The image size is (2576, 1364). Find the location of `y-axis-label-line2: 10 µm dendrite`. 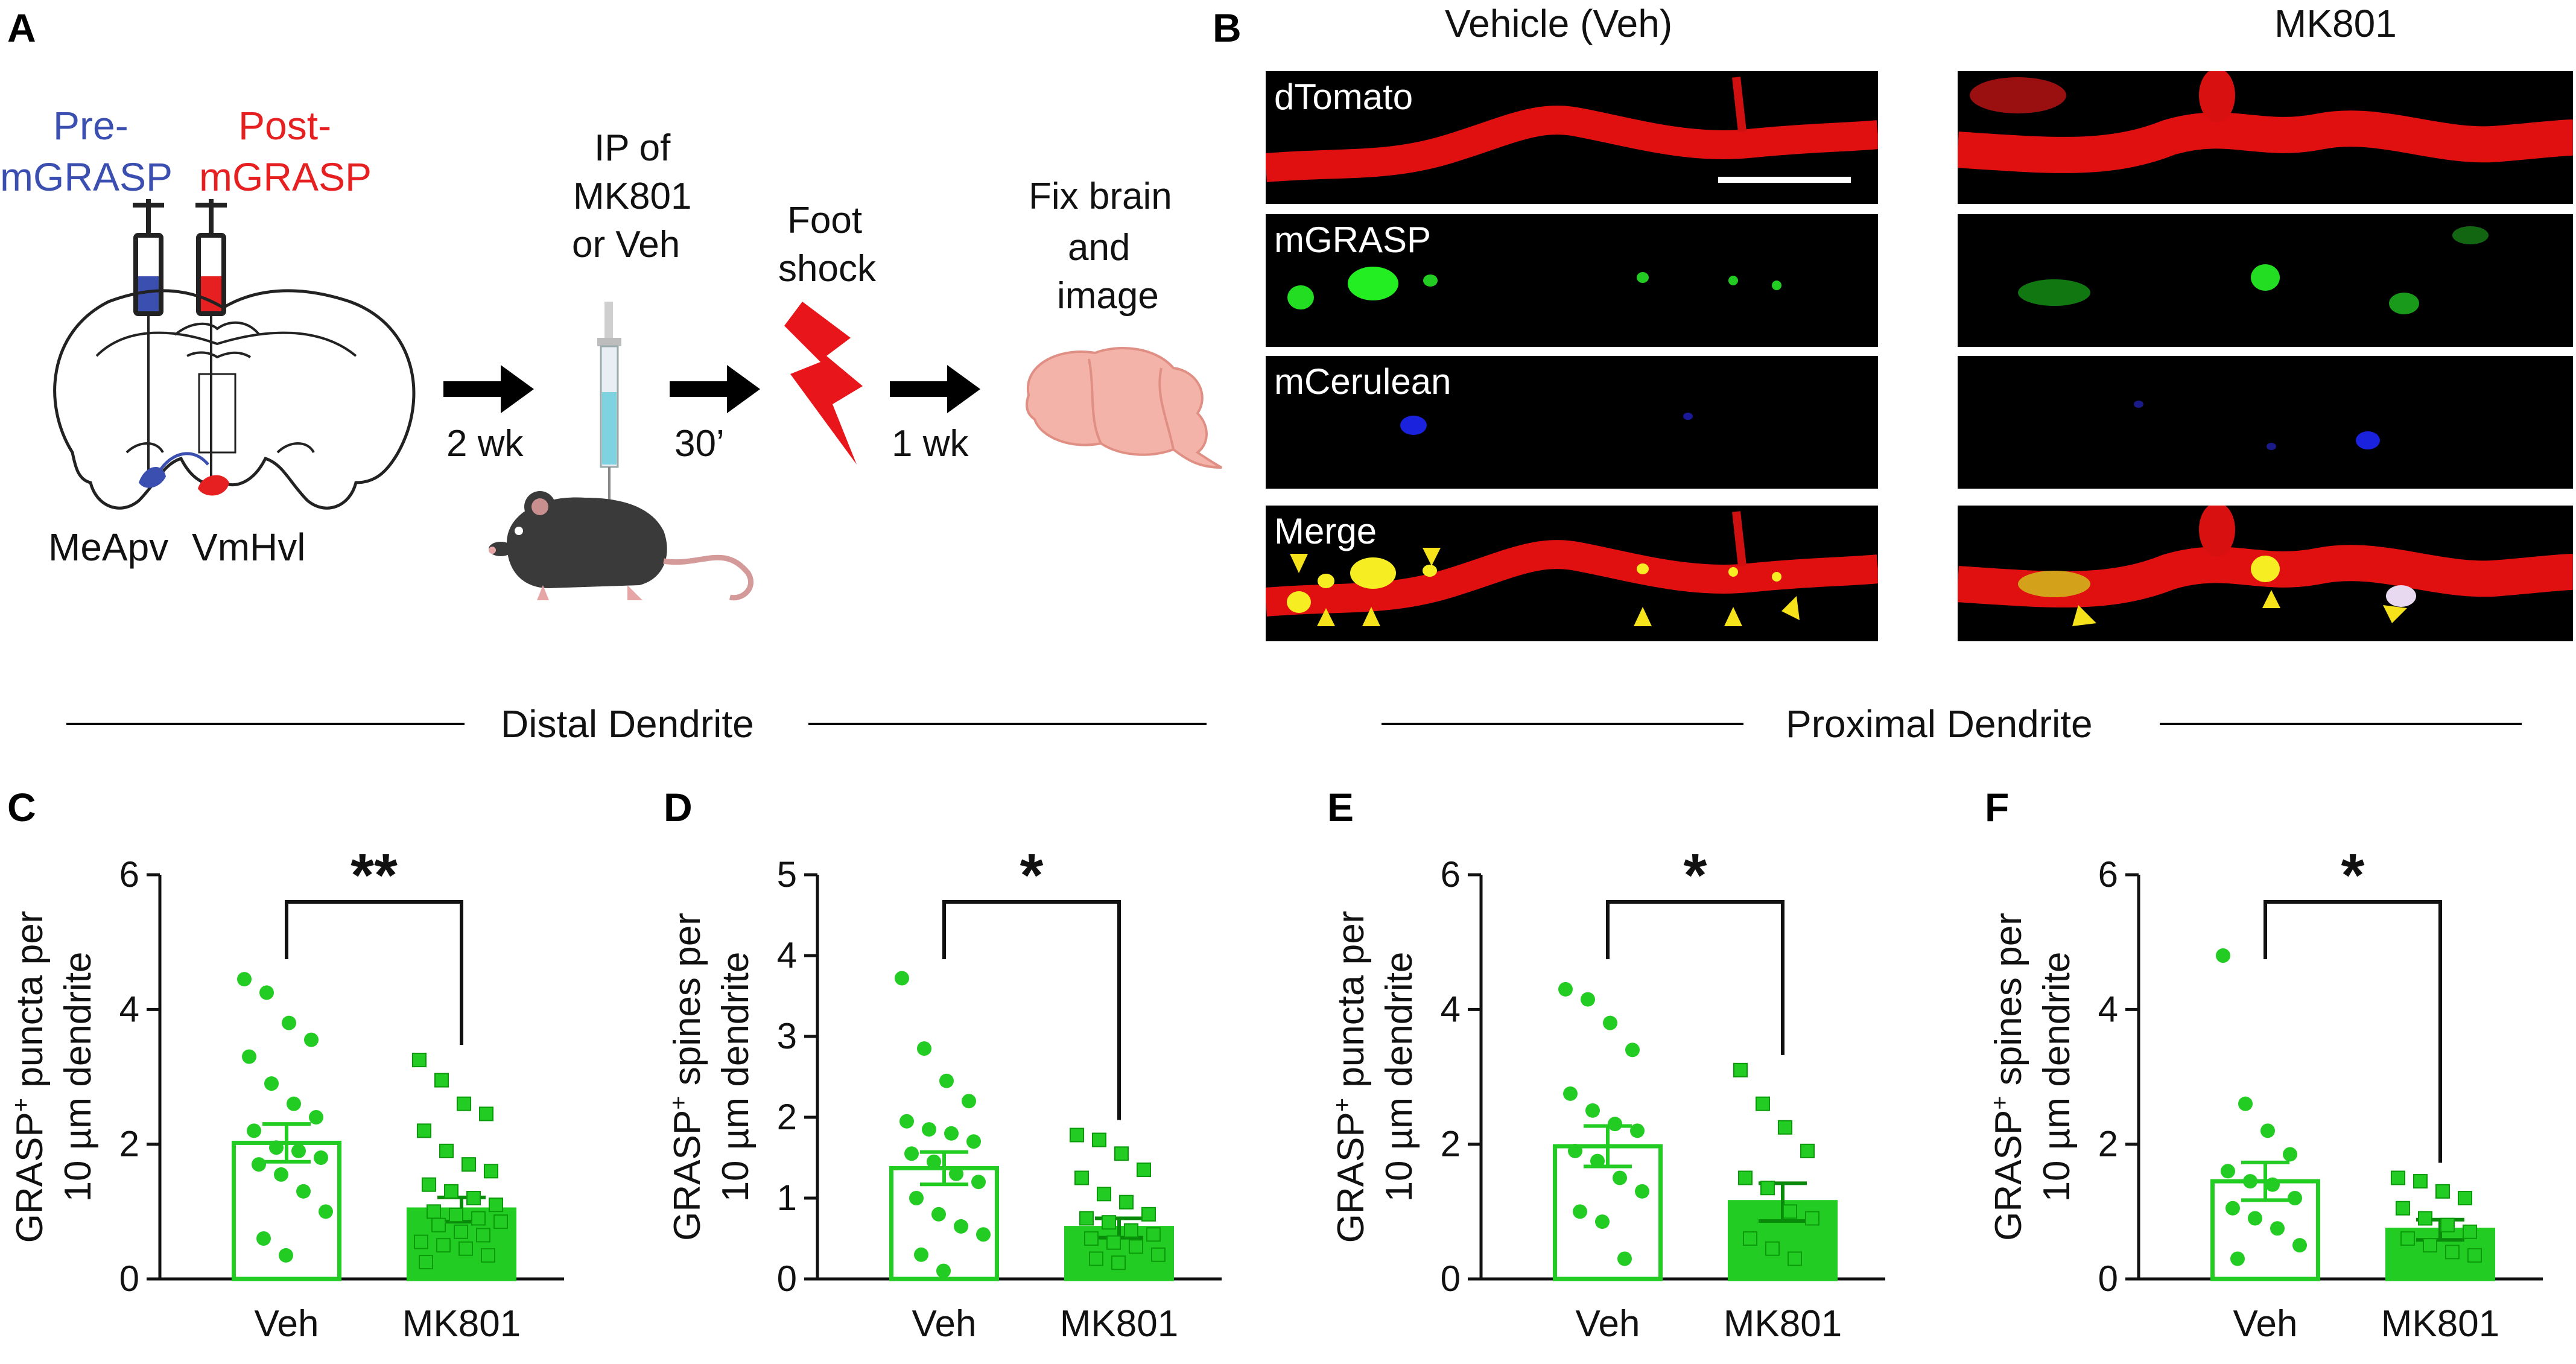

y-axis-label-line2: 10 µm dendrite is located at coordinates (2057, 1077).